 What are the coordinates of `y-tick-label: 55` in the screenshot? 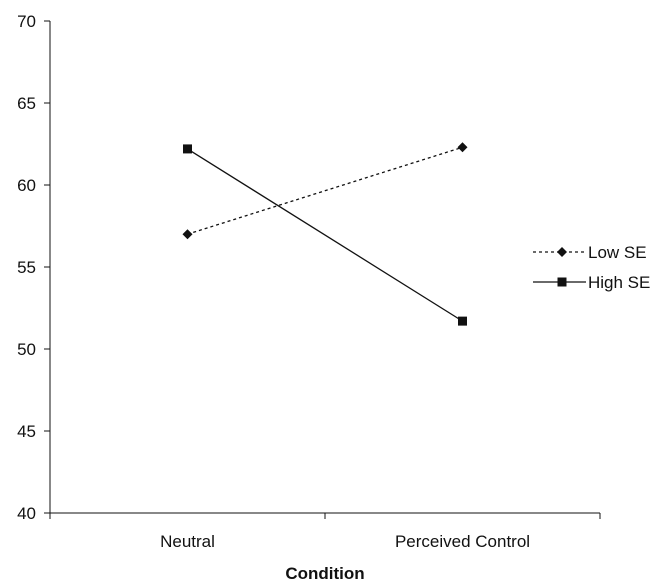 It's located at (26, 267).